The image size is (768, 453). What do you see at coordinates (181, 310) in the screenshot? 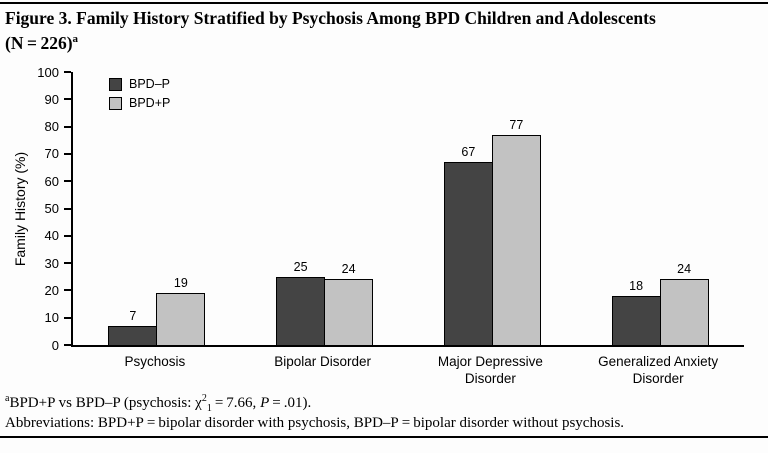
I see `bar-bpd+p-psychosis: 19` at bounding box center [181, 310].